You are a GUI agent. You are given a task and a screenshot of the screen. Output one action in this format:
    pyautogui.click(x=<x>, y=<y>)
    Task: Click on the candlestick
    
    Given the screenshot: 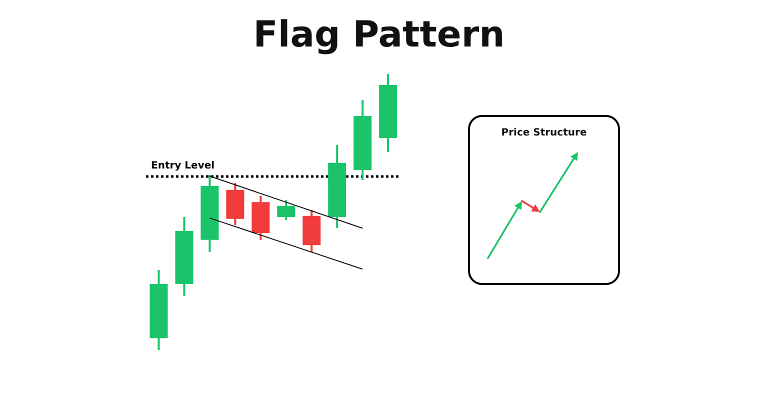 What is the action you would take?
    pyautogui.click(x=286, y=210)
    